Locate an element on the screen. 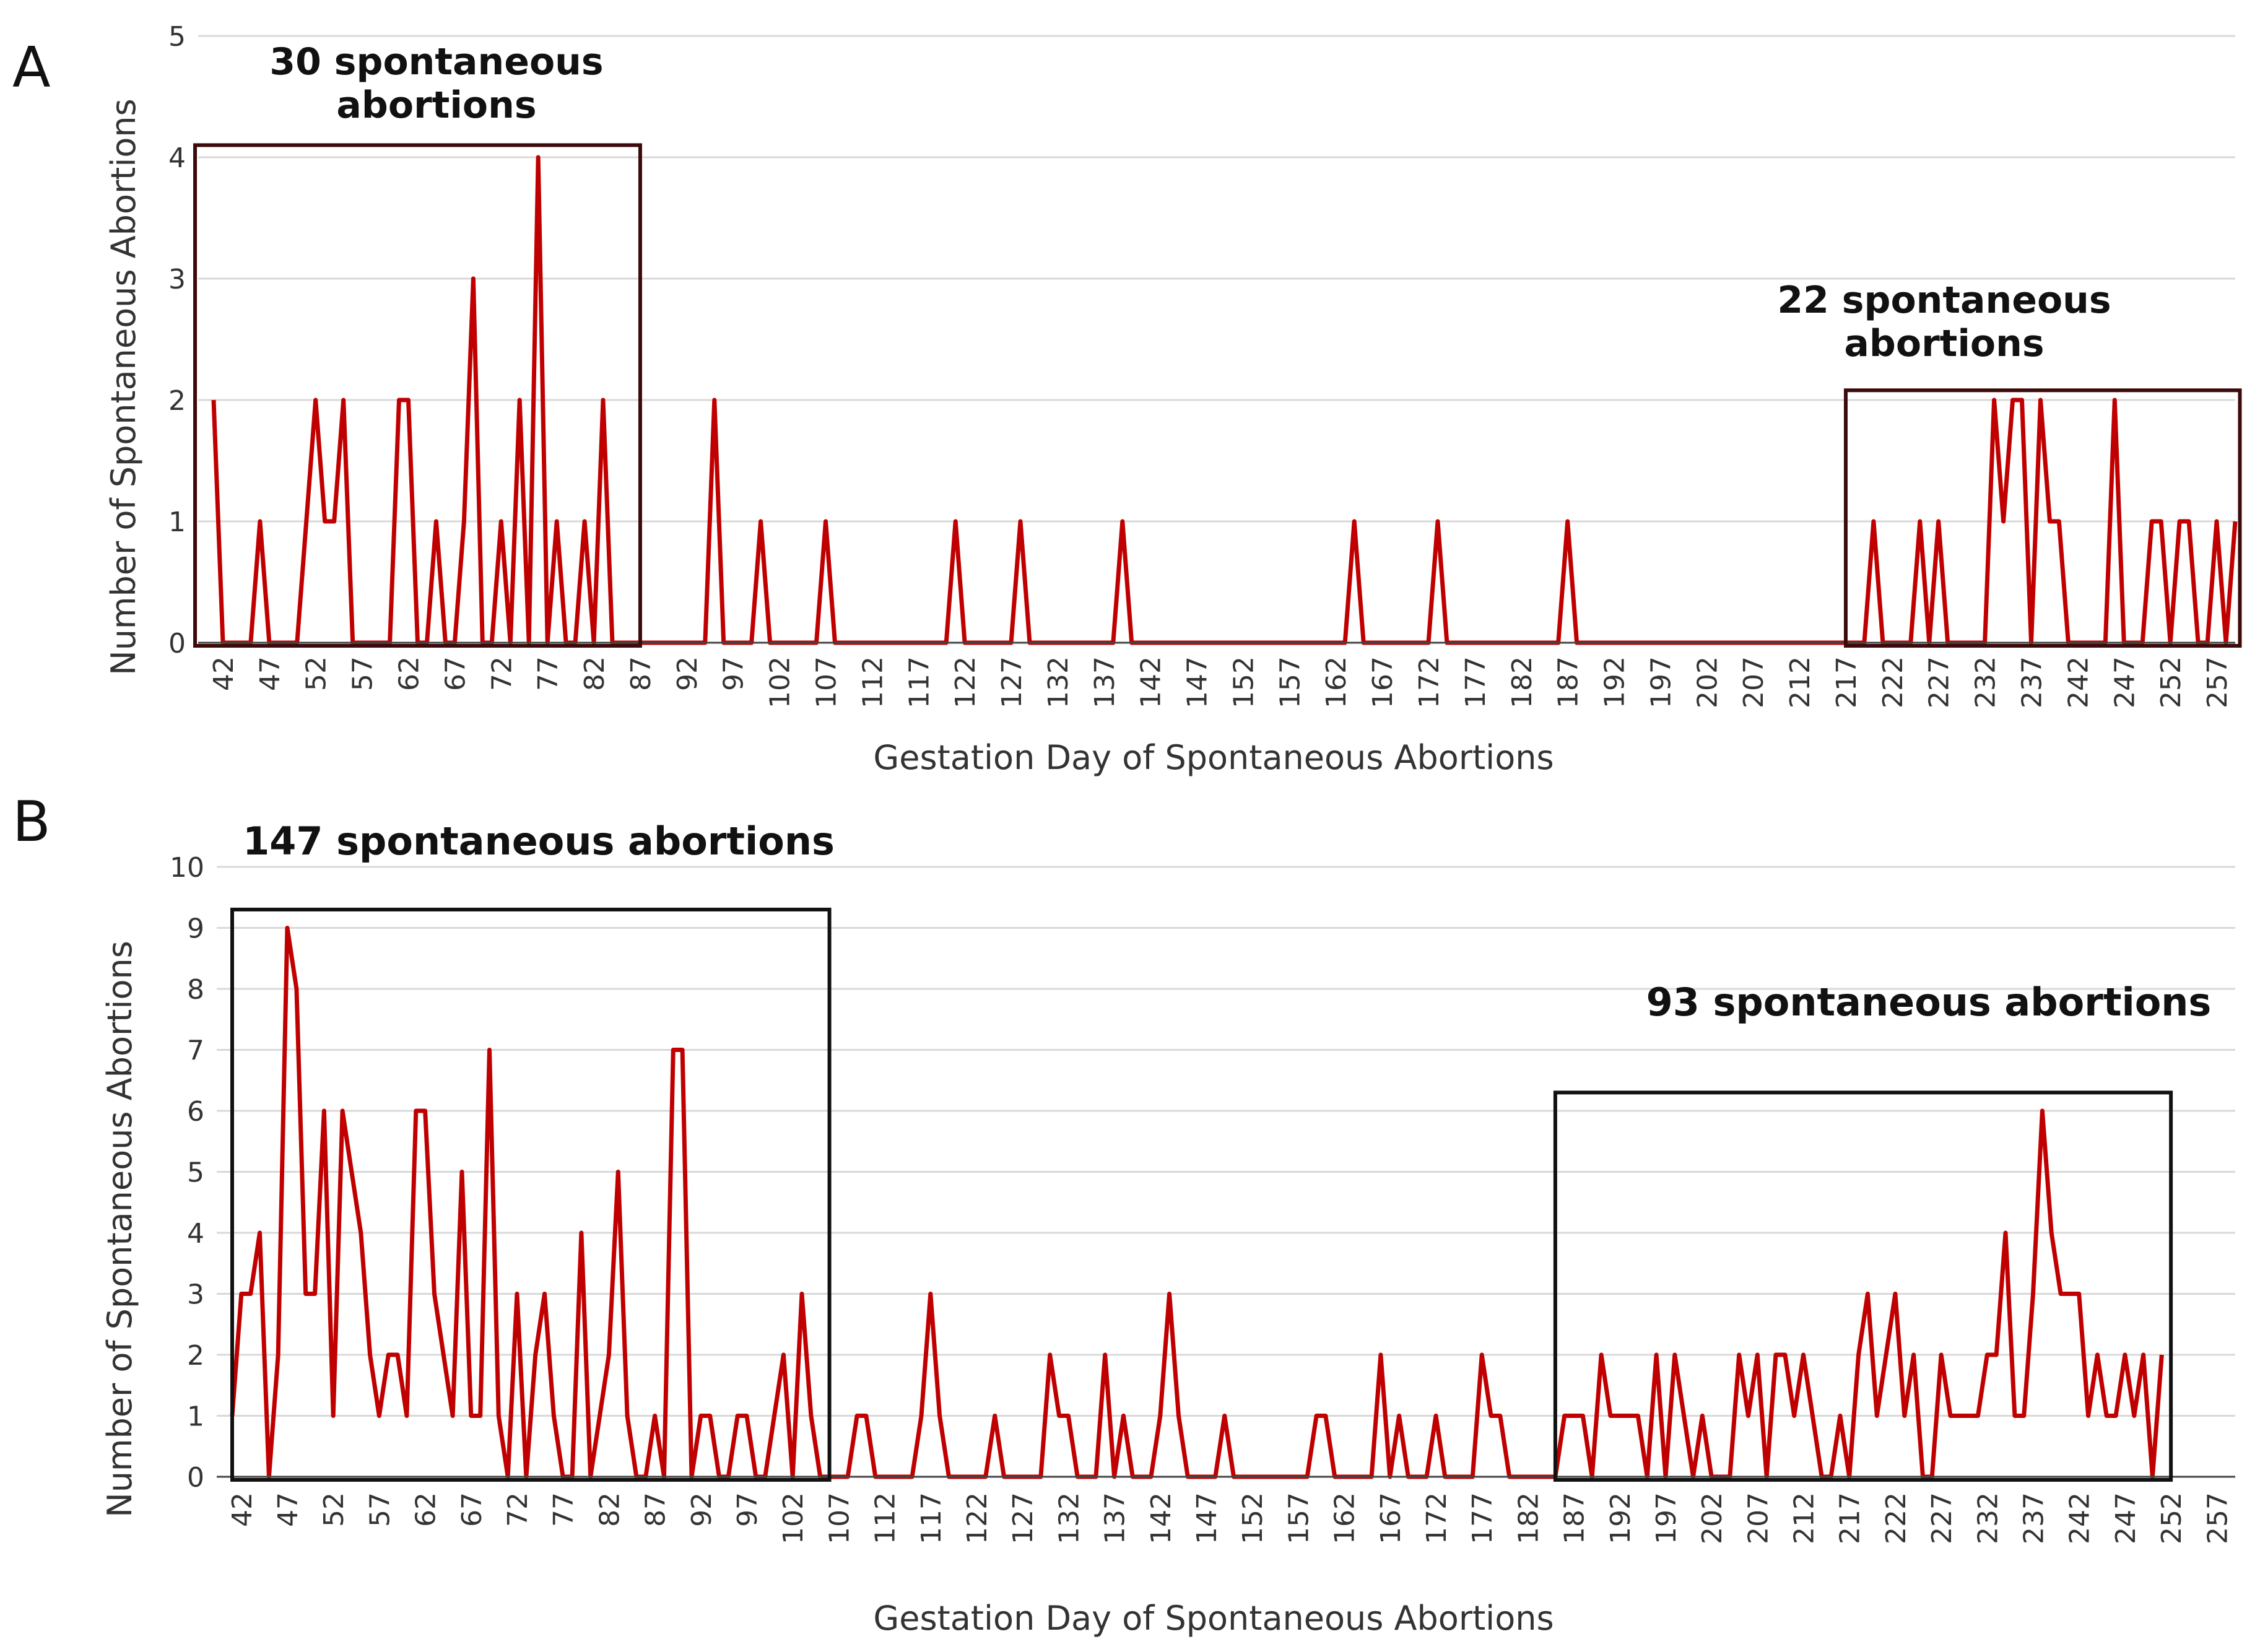  panel-b-x-tick-label: 112 is located at coordinates (886, 1518).